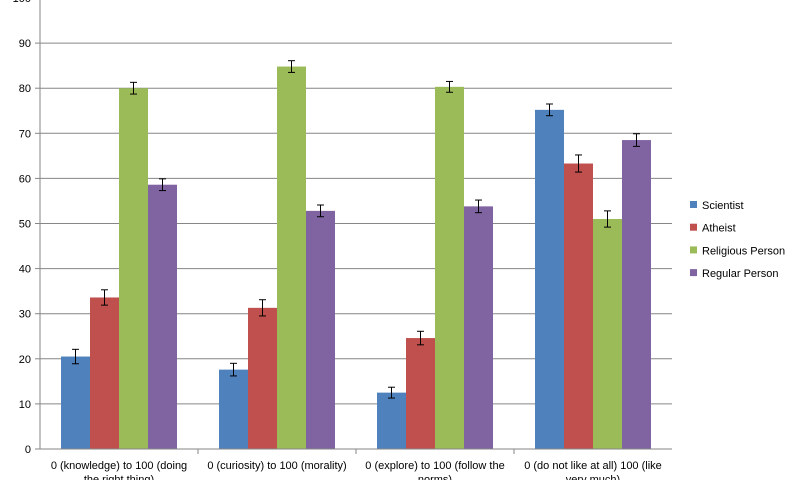  Describe the element at coordinates (28, 450) in the screenshot. I see `y-tick-label: 0` at that location.